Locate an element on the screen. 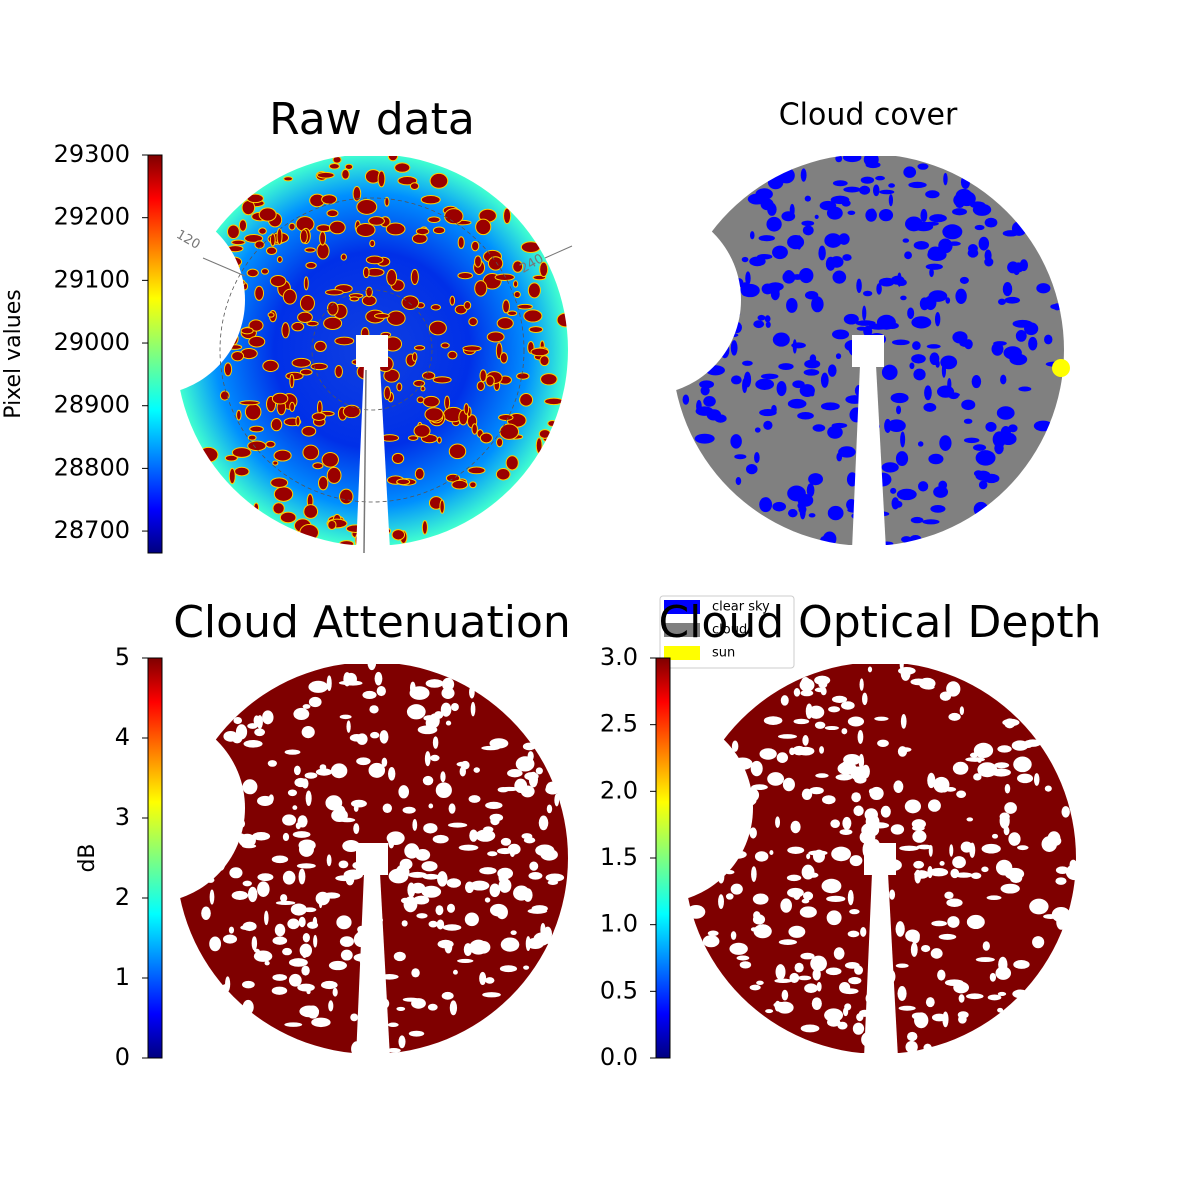 The width and height of the screenshot is (1200, 1200). colorbar-tick-label: 28900 is located at coordinates (92, 405).